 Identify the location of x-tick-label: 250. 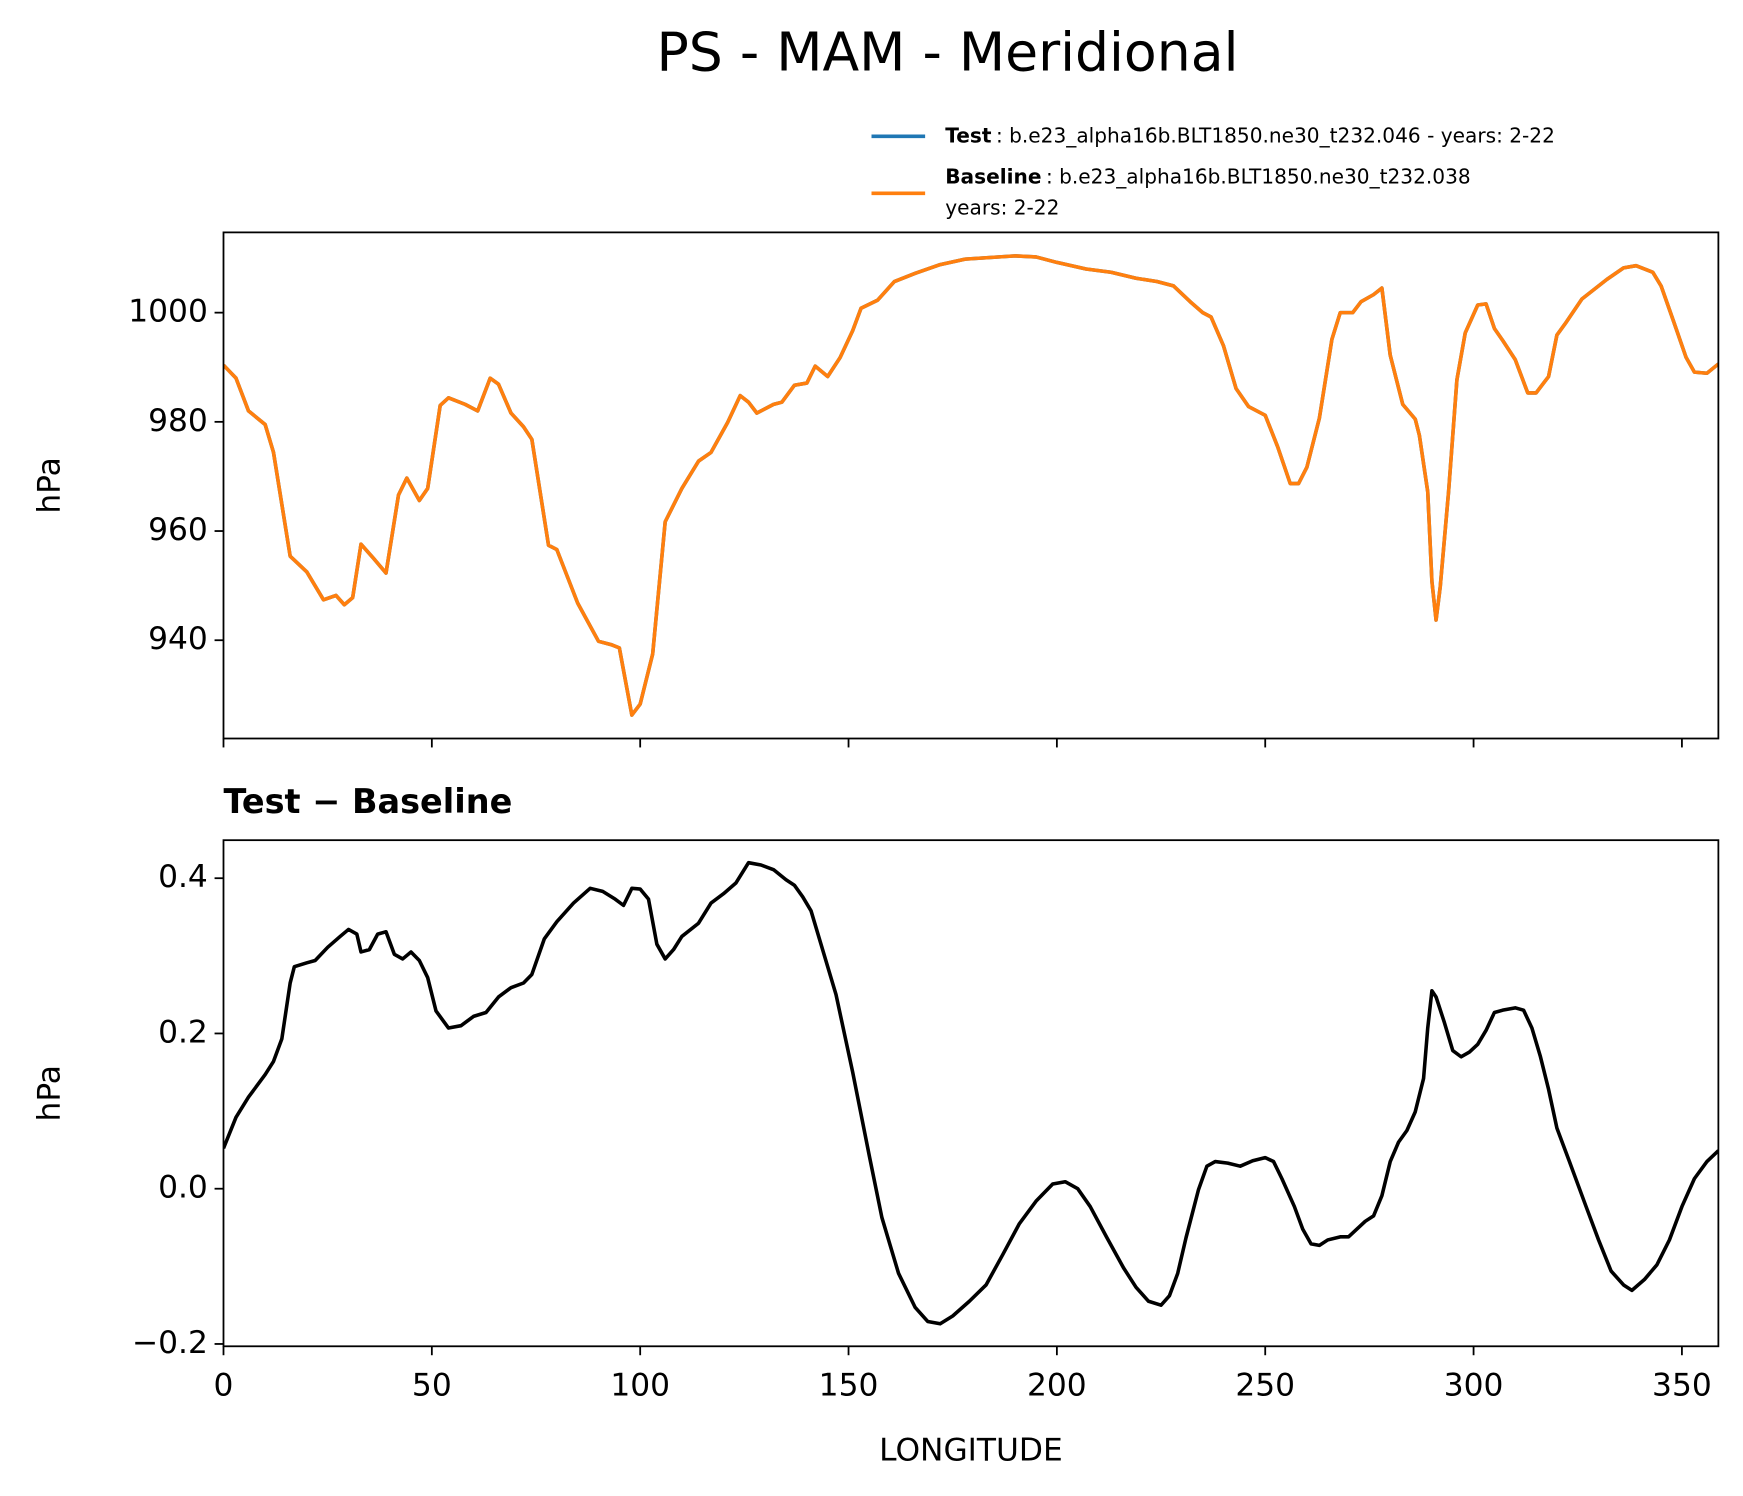
(1265, 1386).